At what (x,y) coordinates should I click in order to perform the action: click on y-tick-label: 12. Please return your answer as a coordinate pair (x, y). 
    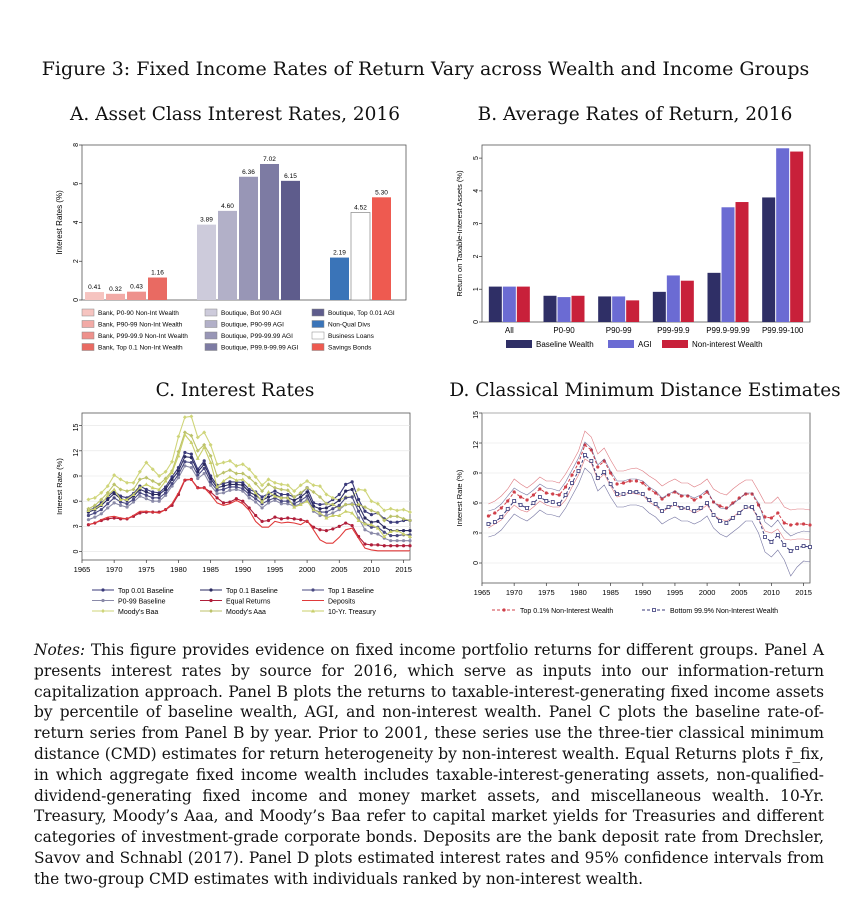
    Looking at the image, I should click on (76, 453).